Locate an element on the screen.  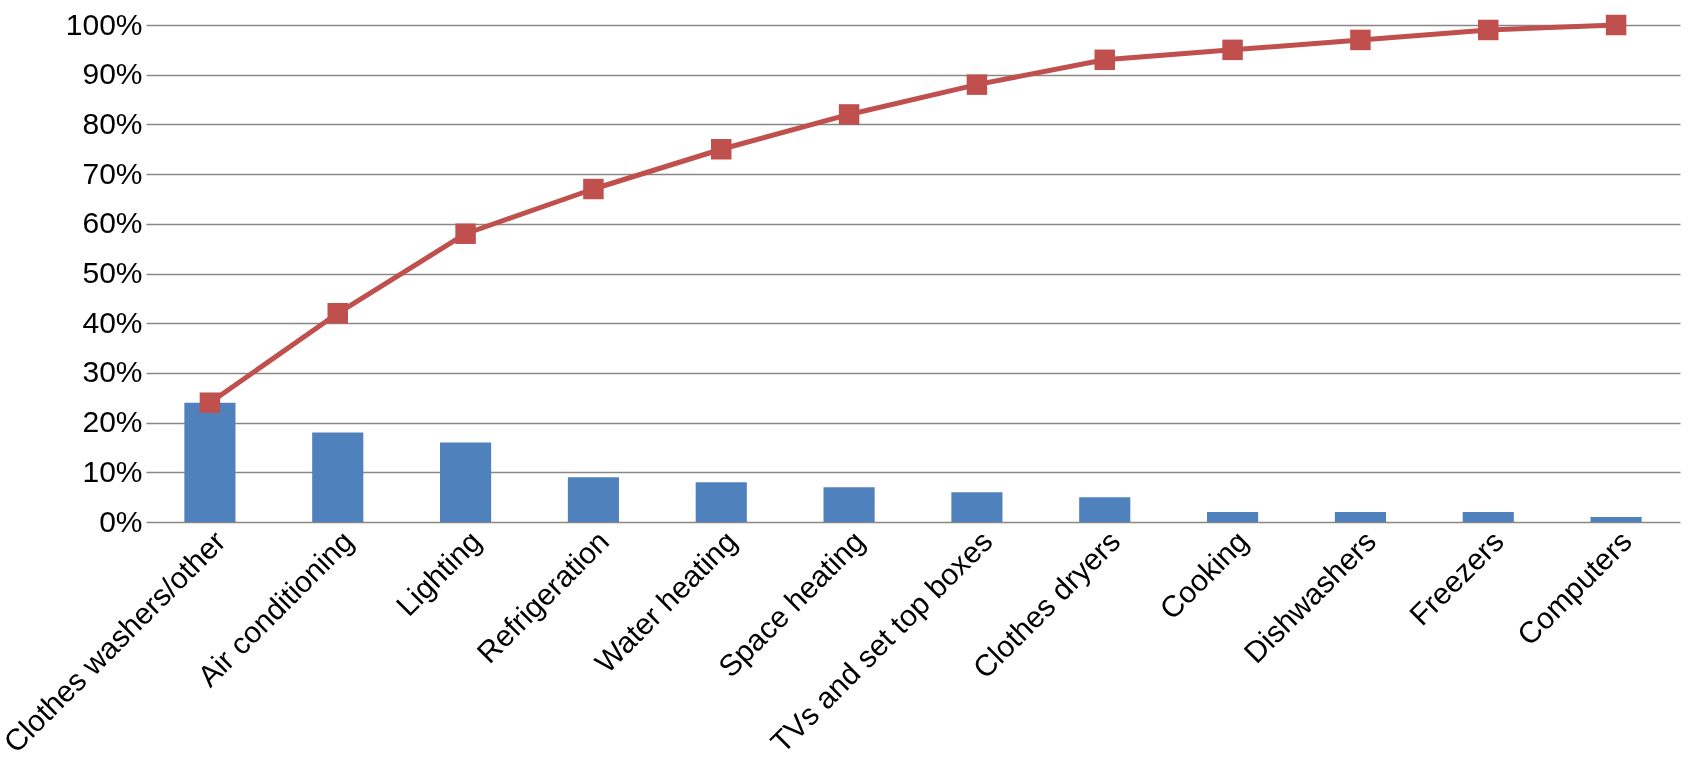
y-tick-label: 10% is located at coordinates (112, 471).